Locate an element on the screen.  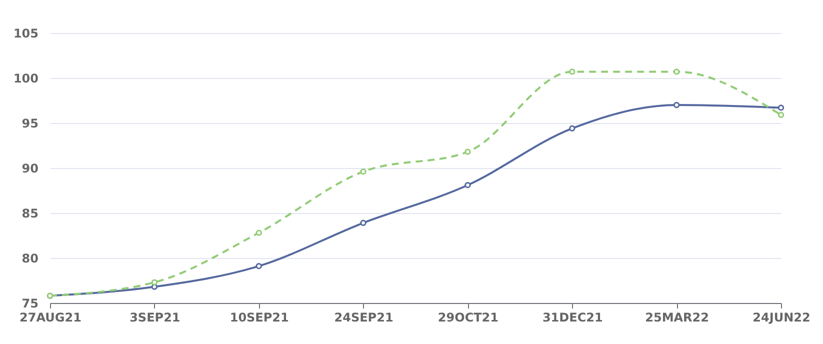
y-tick-label: 75 is located at coordinates (30, 303).